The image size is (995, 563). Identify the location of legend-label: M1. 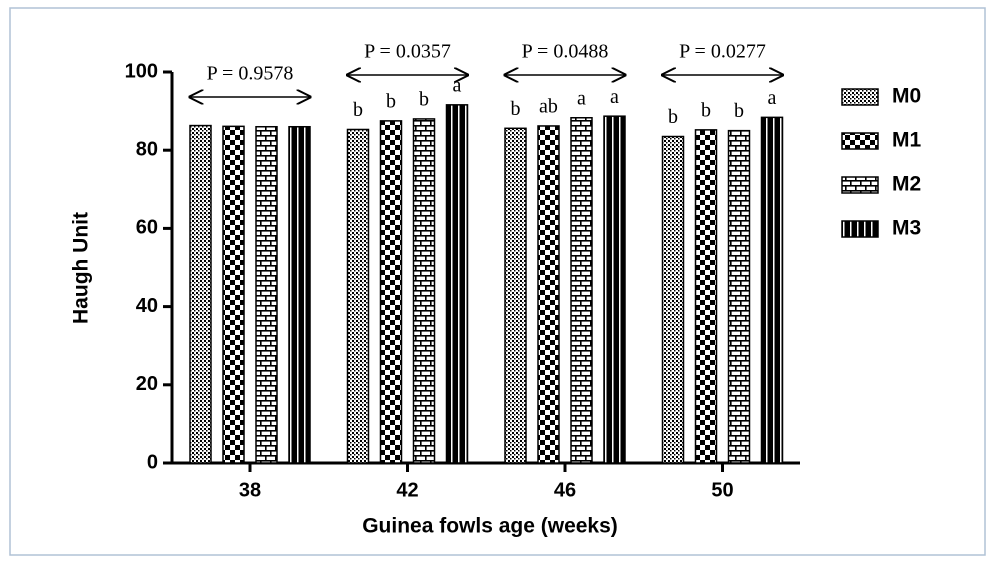
(906, 140).